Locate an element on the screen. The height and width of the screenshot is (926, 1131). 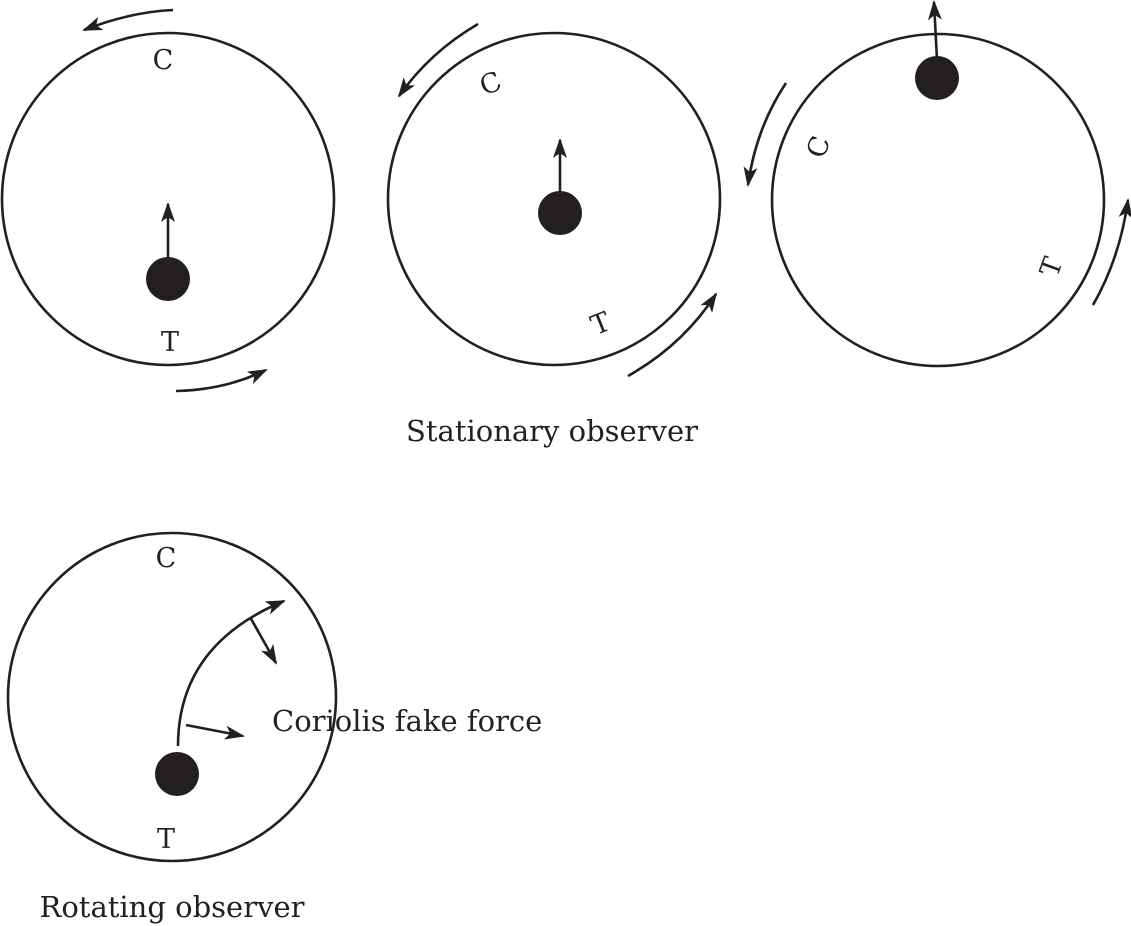
rotation-arrow-left is located at coordinates (765, 134).